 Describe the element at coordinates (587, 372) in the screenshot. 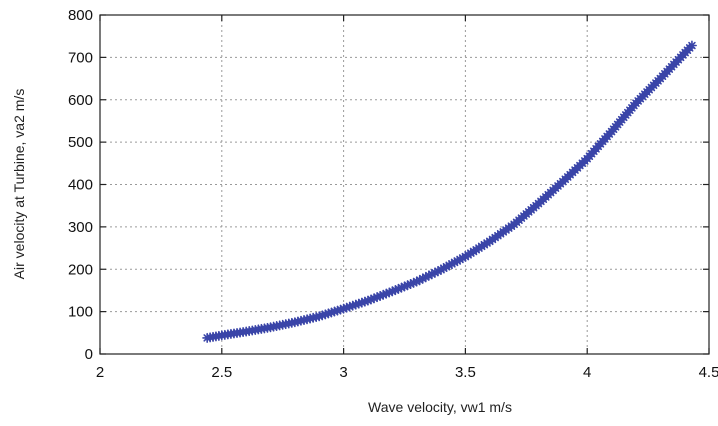

I see `x-tick-label: 4` at that location.